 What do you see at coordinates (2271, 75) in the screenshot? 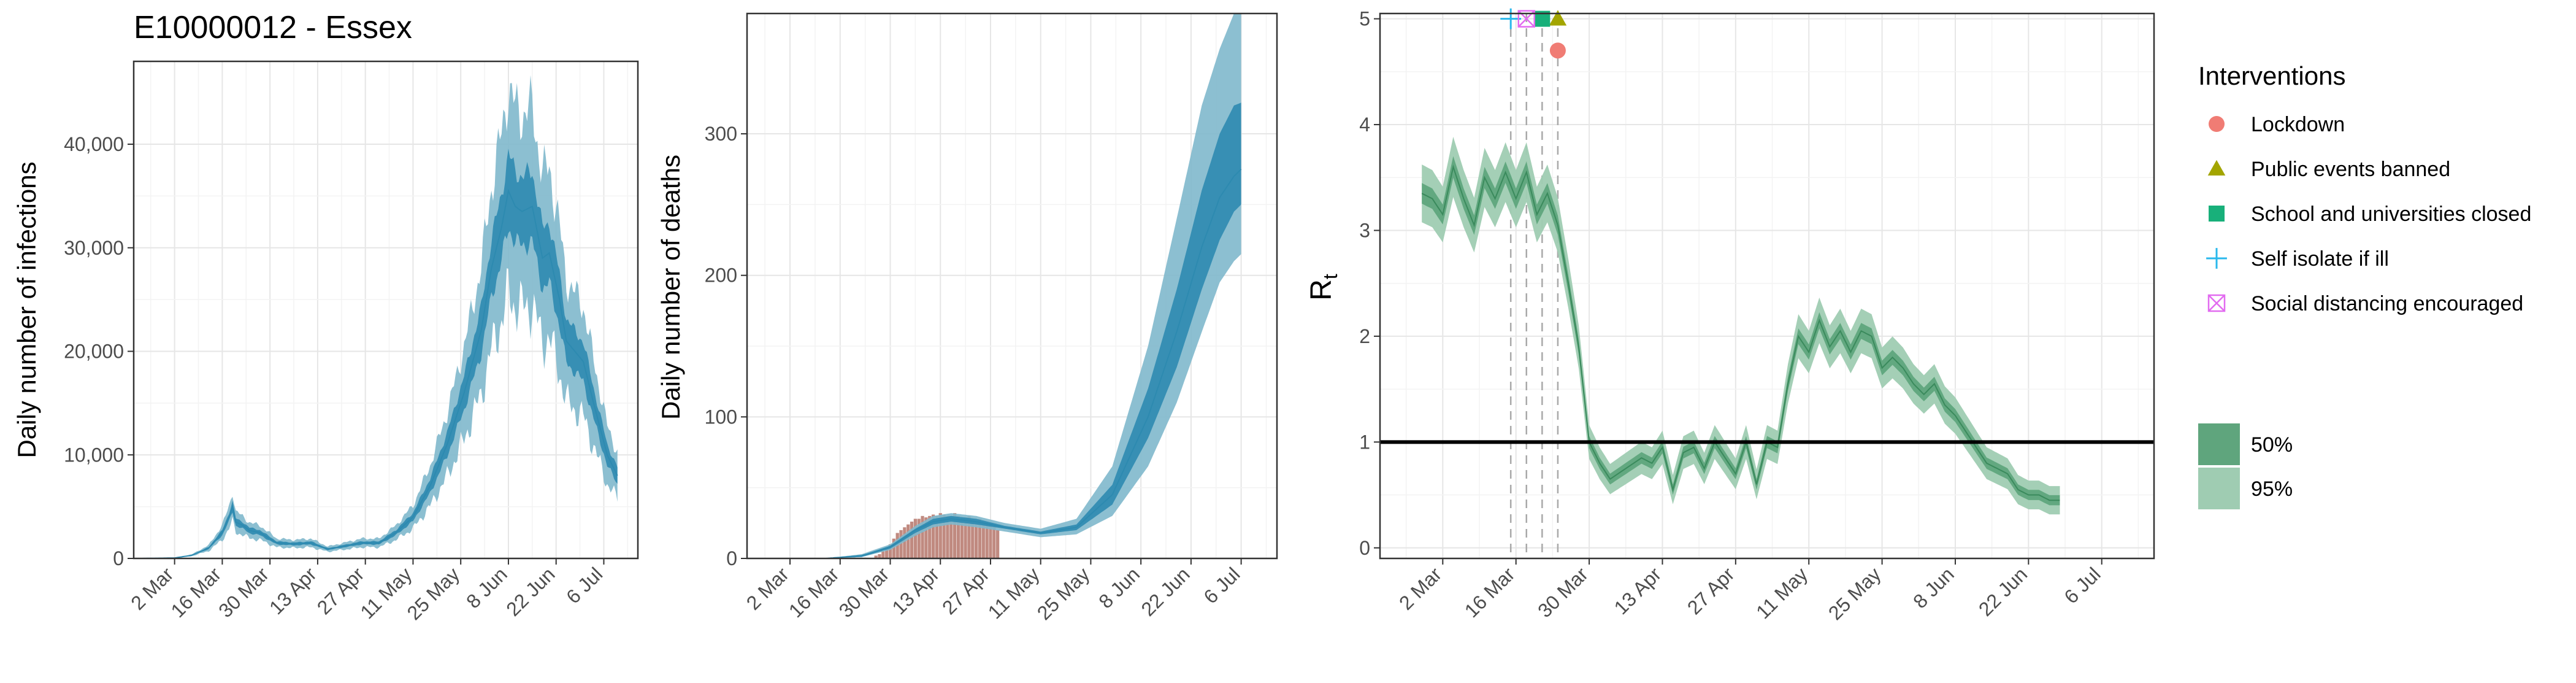
I see `legend-title: Interventions` at bounding box center [2271, 75].